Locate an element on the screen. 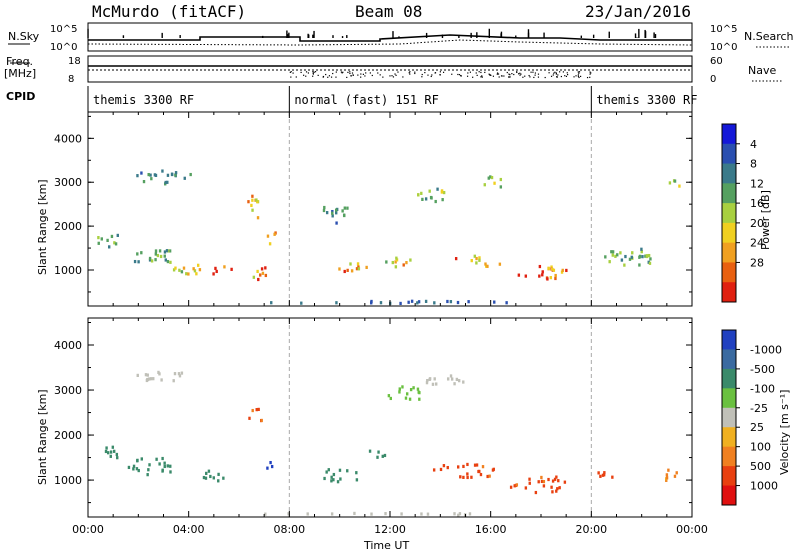 The height and width of the screenshot is (554, 800). power-colorbar: 4 8 12 16 20 24 28 is located at coordinates (742, 213).